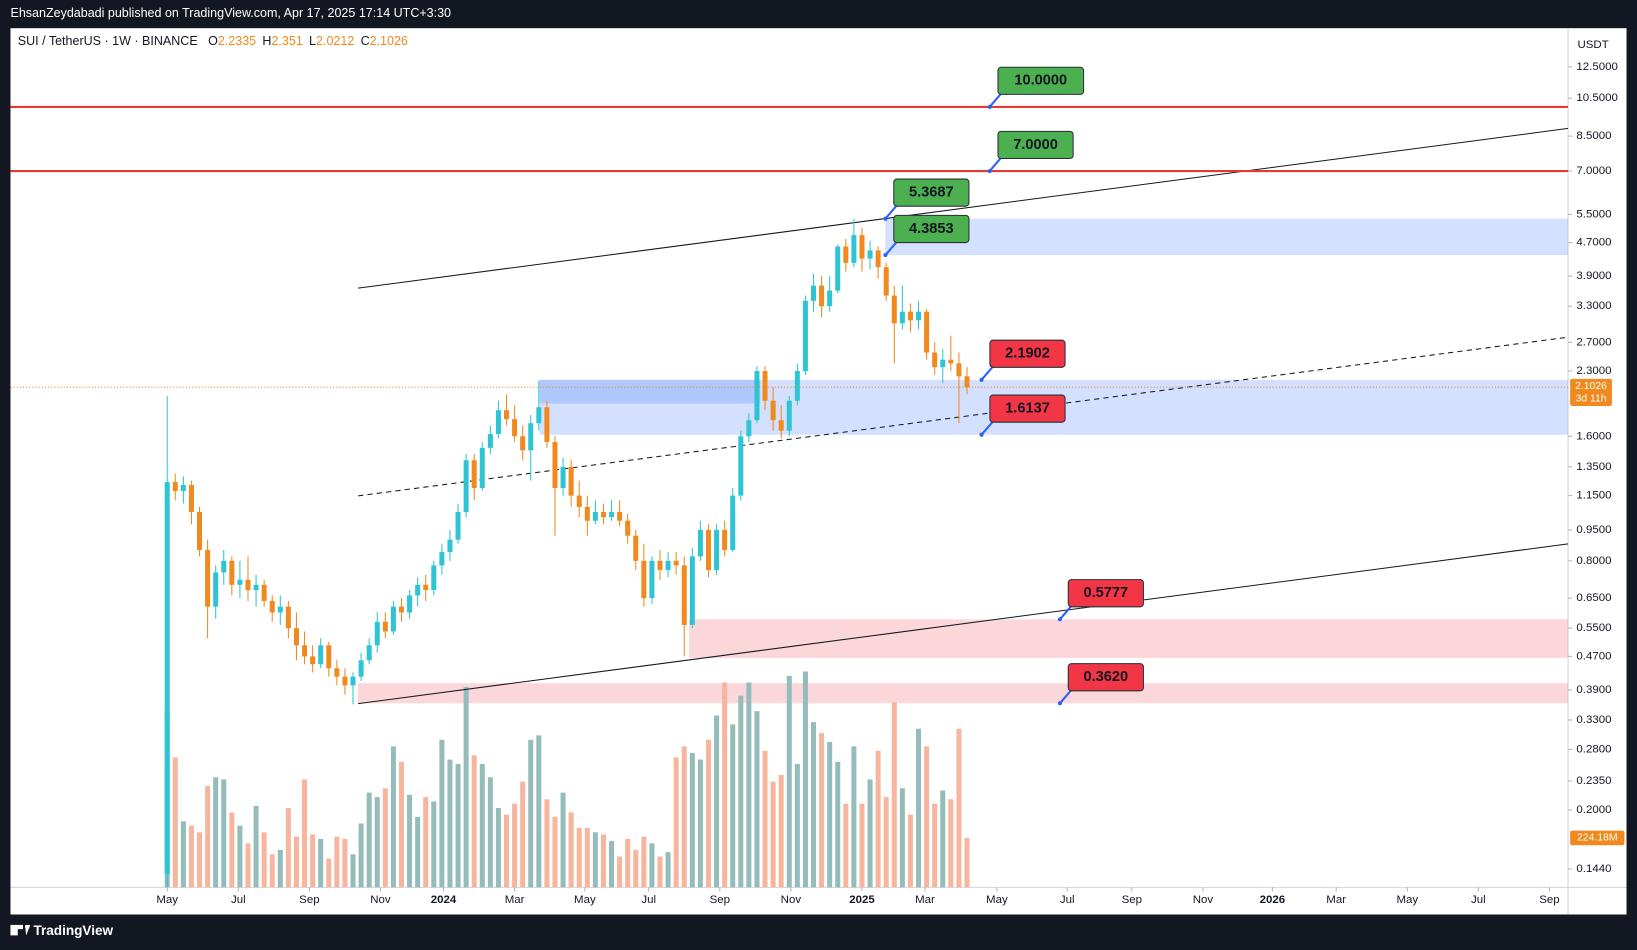  I want to click on level-label: 5.3687, so click(931, 192).